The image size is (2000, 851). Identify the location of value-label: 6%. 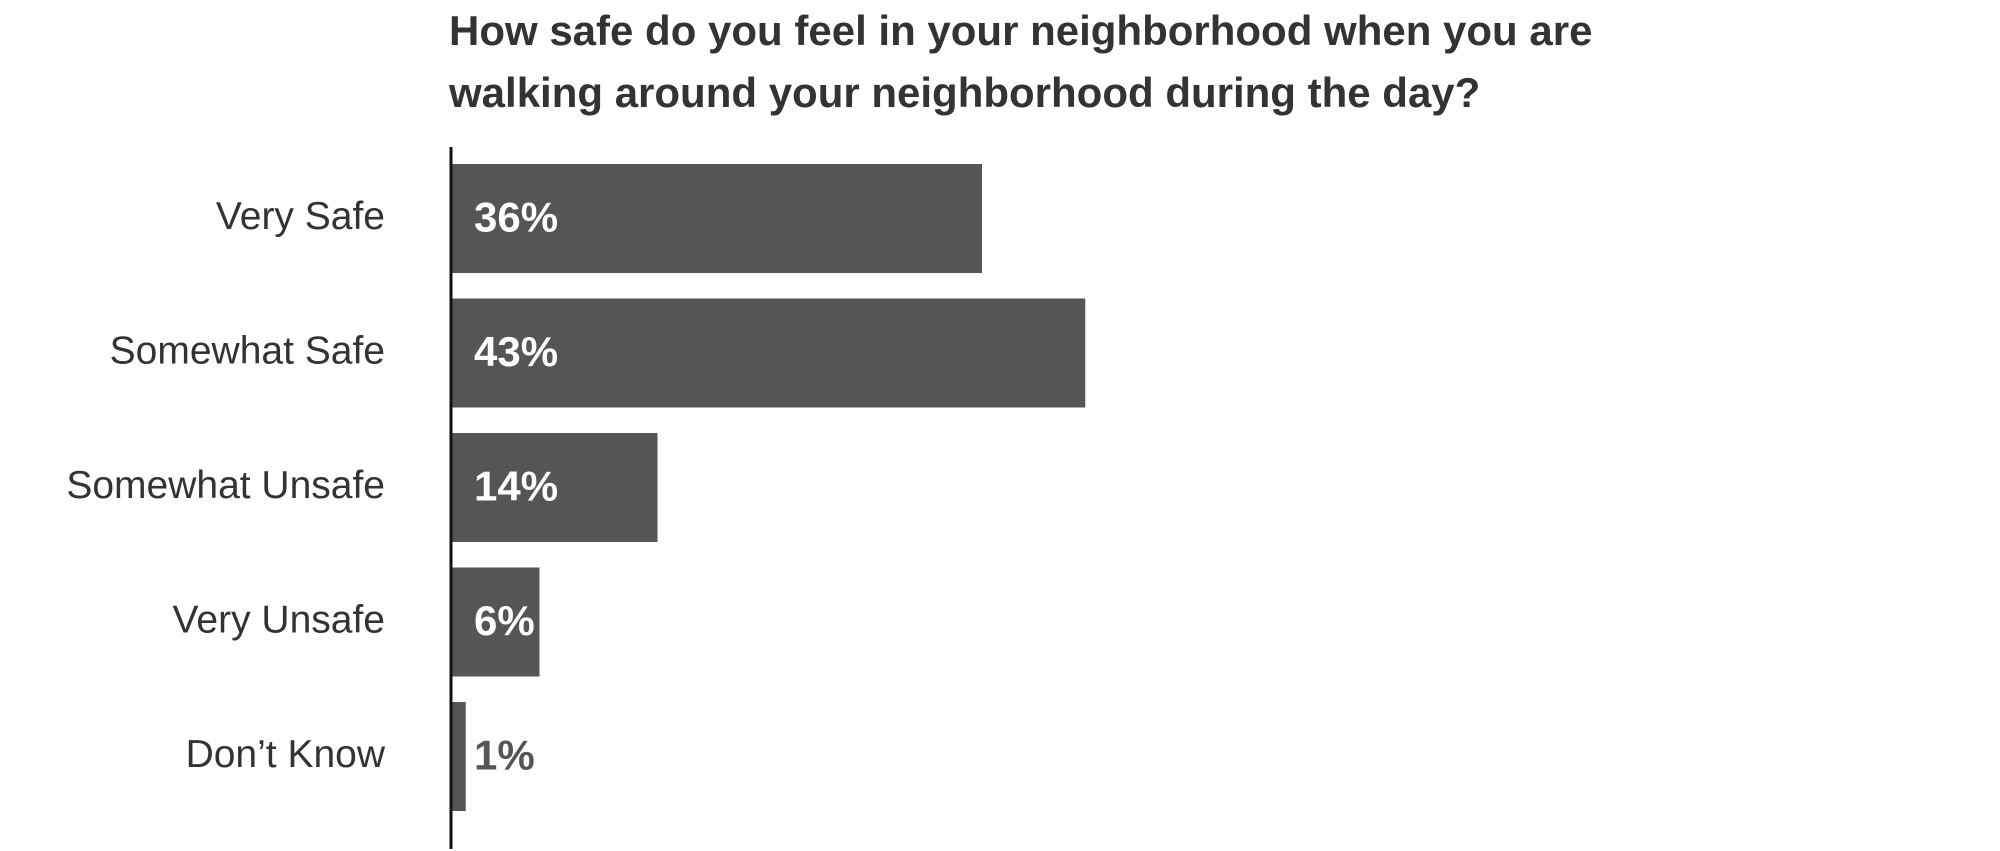
(504, 620).